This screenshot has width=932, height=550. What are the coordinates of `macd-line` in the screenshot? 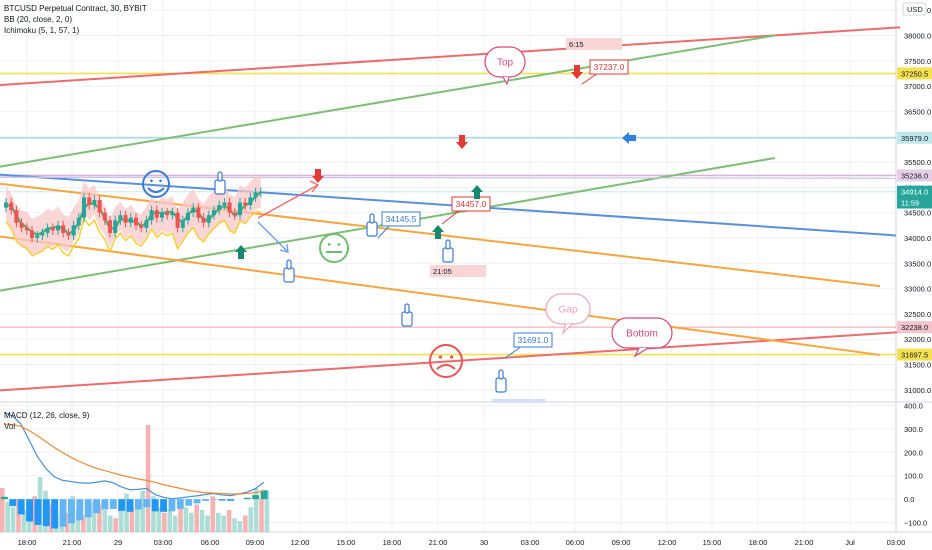 It's located at (134, 455).